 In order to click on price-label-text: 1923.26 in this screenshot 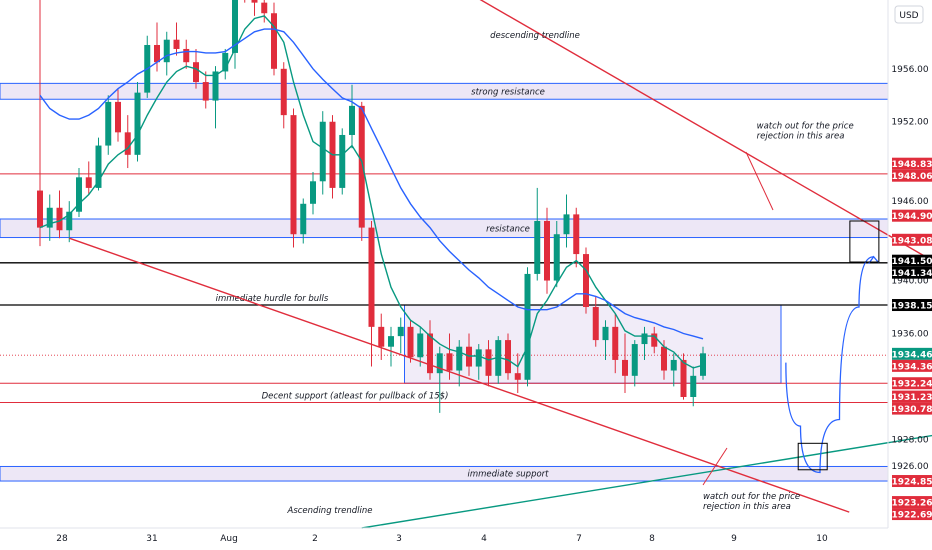, I will do `click(912, 504)`.